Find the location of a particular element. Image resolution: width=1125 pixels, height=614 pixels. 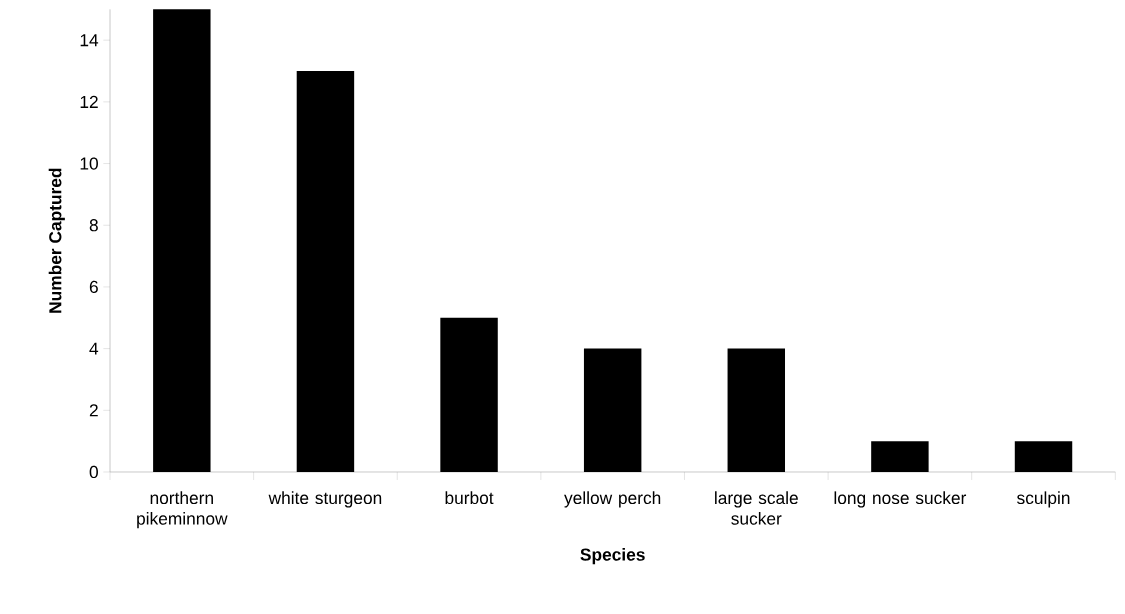

y-tick-label: 8 is located at coordinates (93, 225).